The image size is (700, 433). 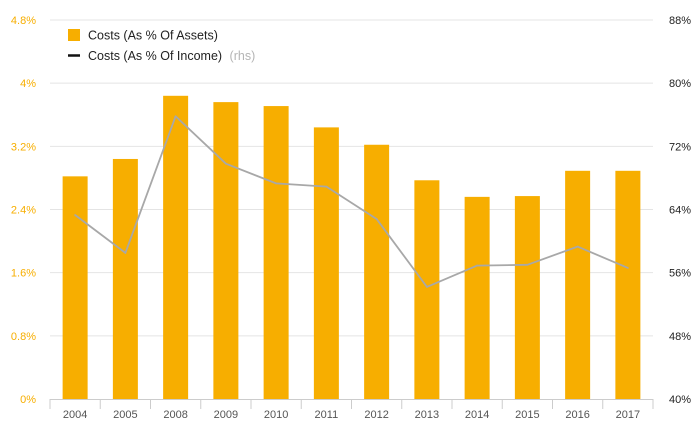 I want to click on x-axis-tick-label: 2004, so click(x=75, y=415).